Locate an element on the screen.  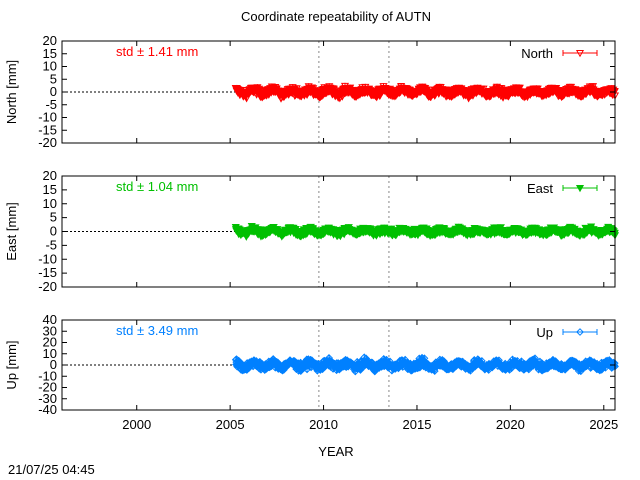
y-tick-label: -15 is located at coordinates (47, 129).